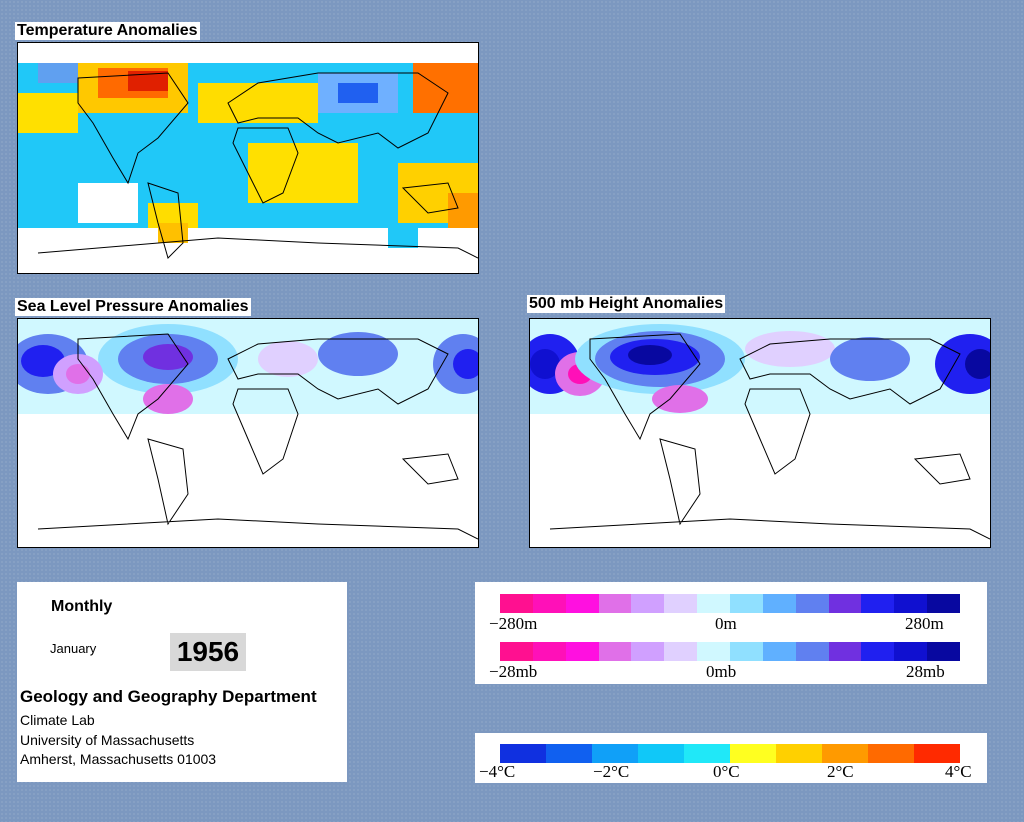 The height and width of the screenshot is (822, 1024). I want to click on month-label: January, so click(73, 648).